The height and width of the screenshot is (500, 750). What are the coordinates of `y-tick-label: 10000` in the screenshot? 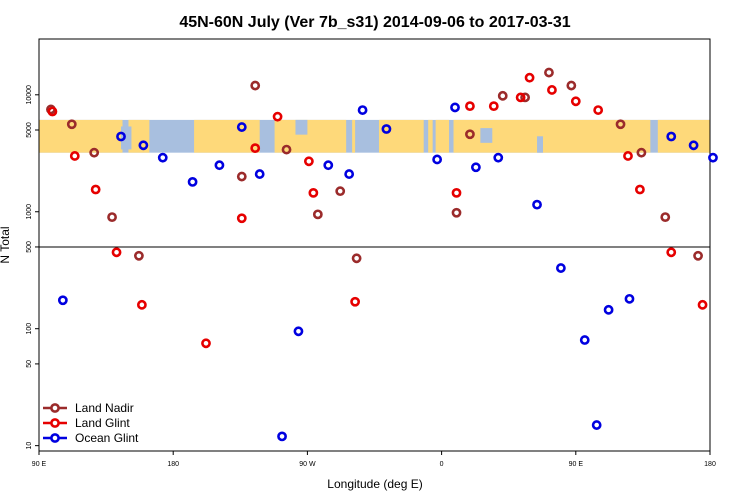 It's located at (29, 95).